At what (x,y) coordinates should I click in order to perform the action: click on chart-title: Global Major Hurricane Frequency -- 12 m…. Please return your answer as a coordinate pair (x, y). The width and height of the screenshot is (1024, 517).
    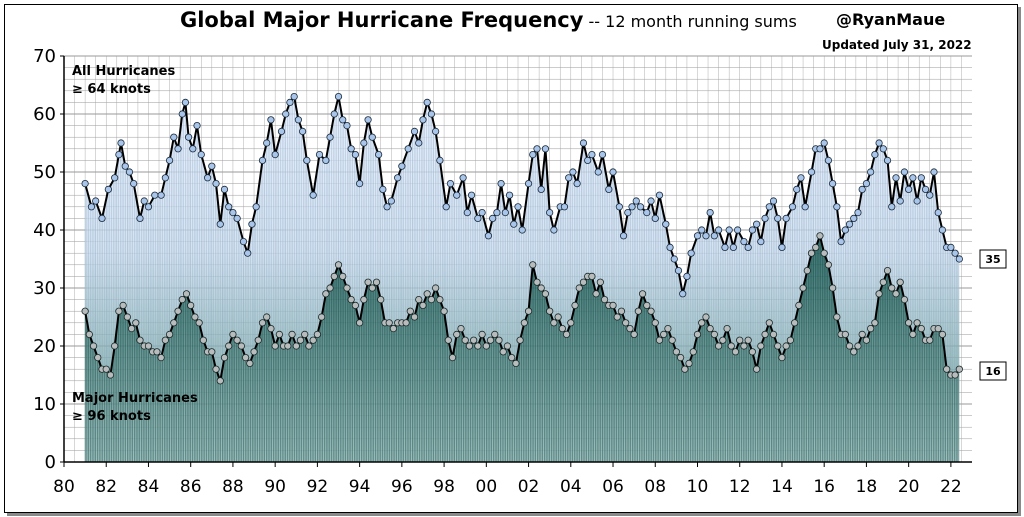
    Looking at the image, I should click on (488, 20).